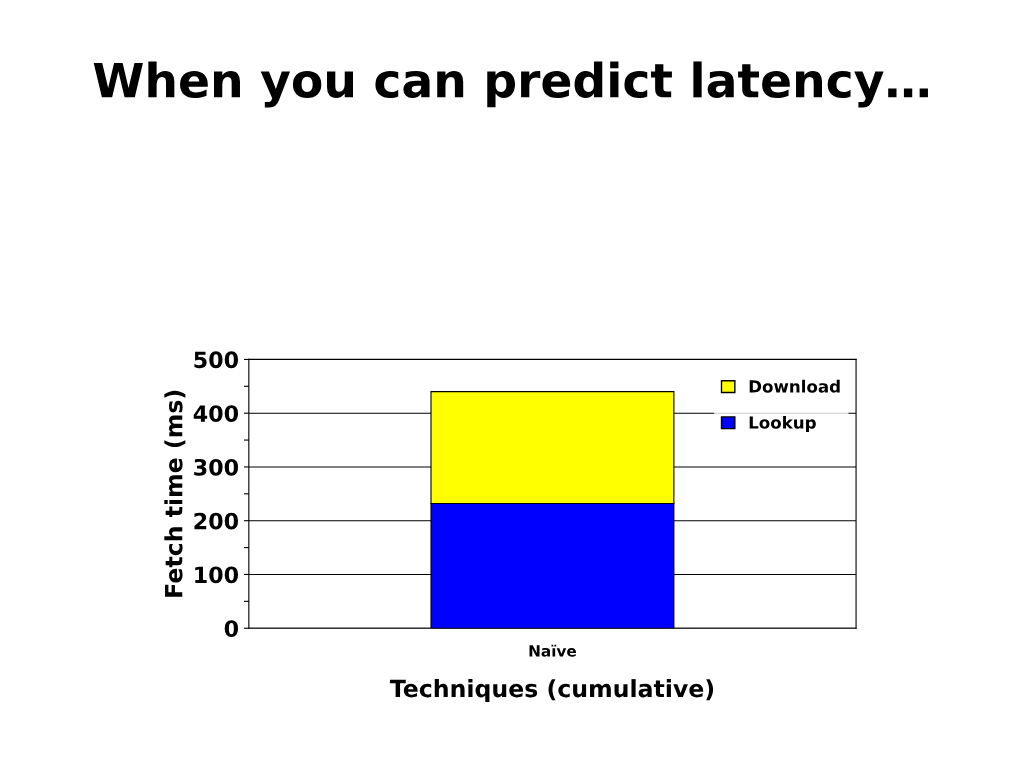 Image resolution: width=1024 pixels, height=768 pixels. What do you see at coordinates (553, 650) in the screenshot?
I see `x-tick-label: Naïve` at bounding box center [553, 650].